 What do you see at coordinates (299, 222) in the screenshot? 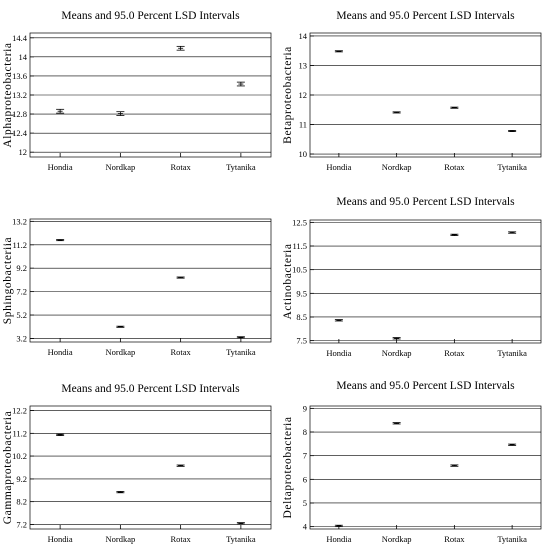
I see `y-tick-label: 12.5` at bounding box center [299, 222].